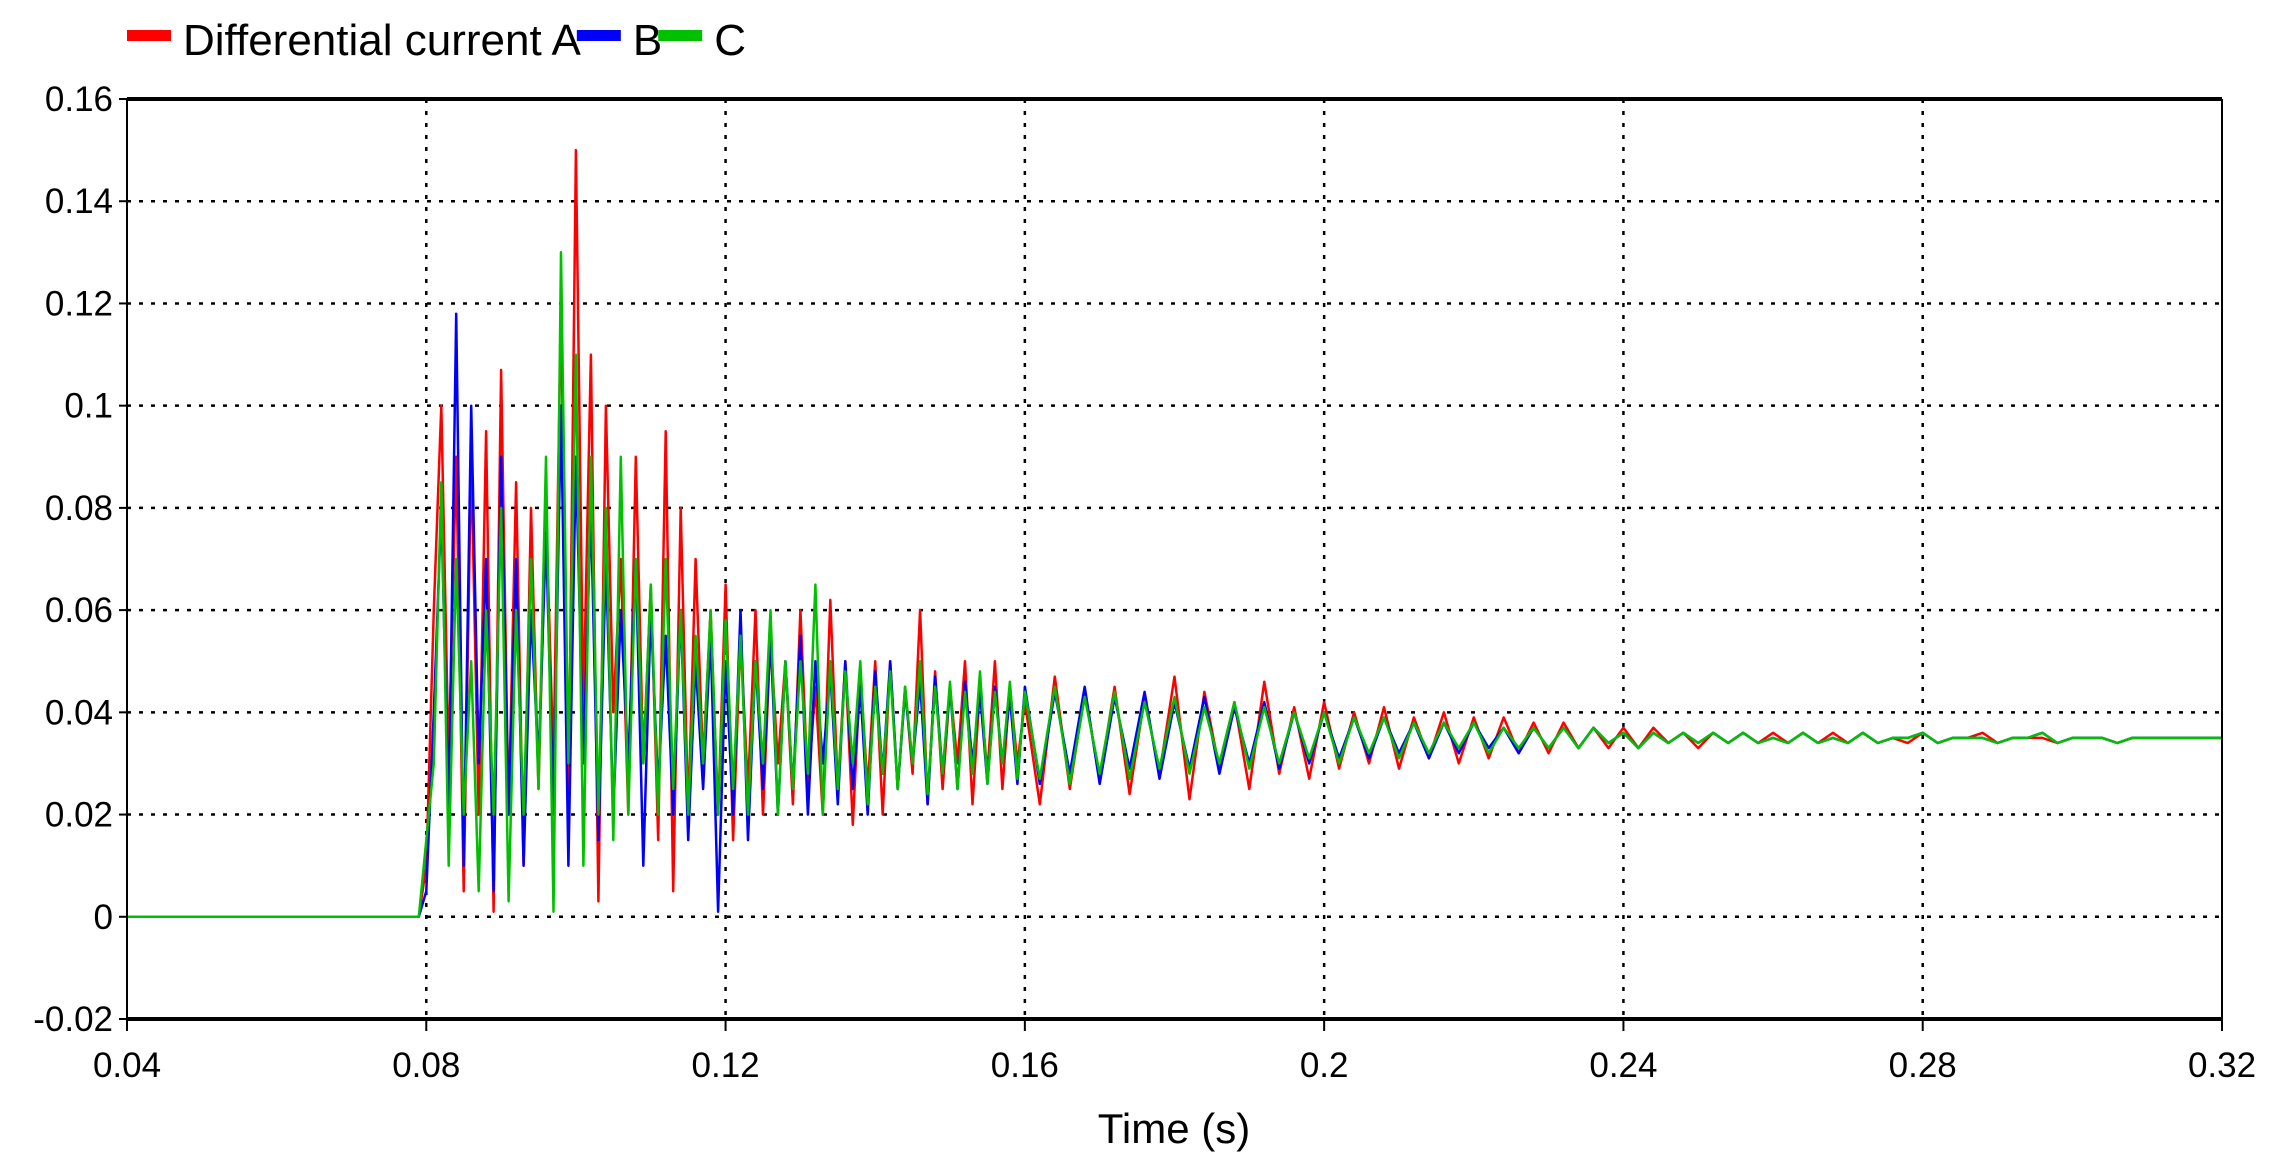  What do you see at coordinates (88, 406) in the screenshot?
I see `y-tick-label: 0.1` at bounding box center [88, 406].